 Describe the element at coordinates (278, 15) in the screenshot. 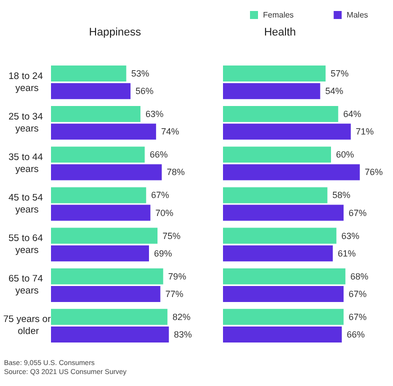

I see `legend-label: Females` at that location.